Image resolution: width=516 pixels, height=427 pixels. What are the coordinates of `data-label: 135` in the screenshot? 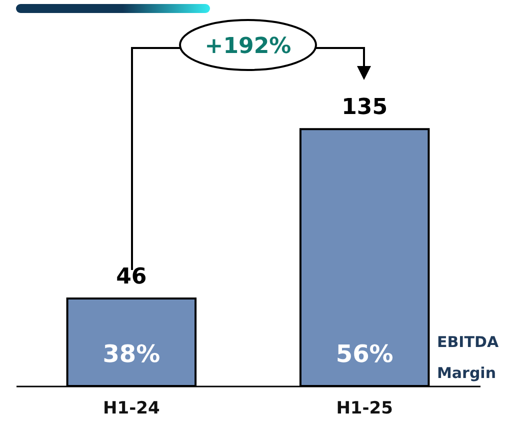 It's located at (365, 107).